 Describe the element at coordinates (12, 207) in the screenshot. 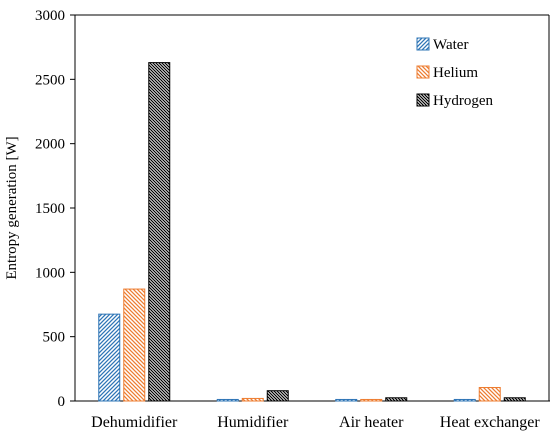

I see `y-axis-label: Entropy generation [W]` at that location.